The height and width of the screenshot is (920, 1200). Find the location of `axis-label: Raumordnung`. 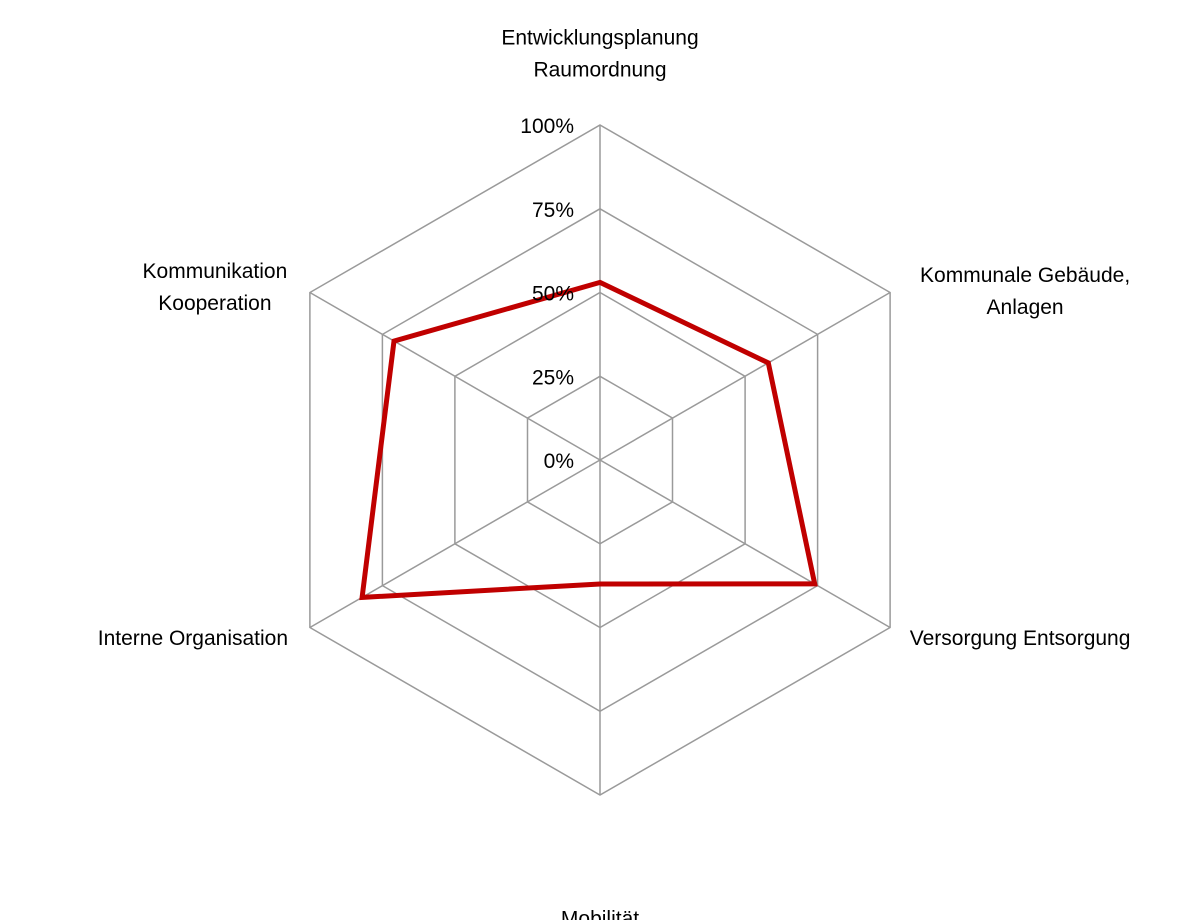

axis-label: Raumordnung is located at coordinates (599, 70).